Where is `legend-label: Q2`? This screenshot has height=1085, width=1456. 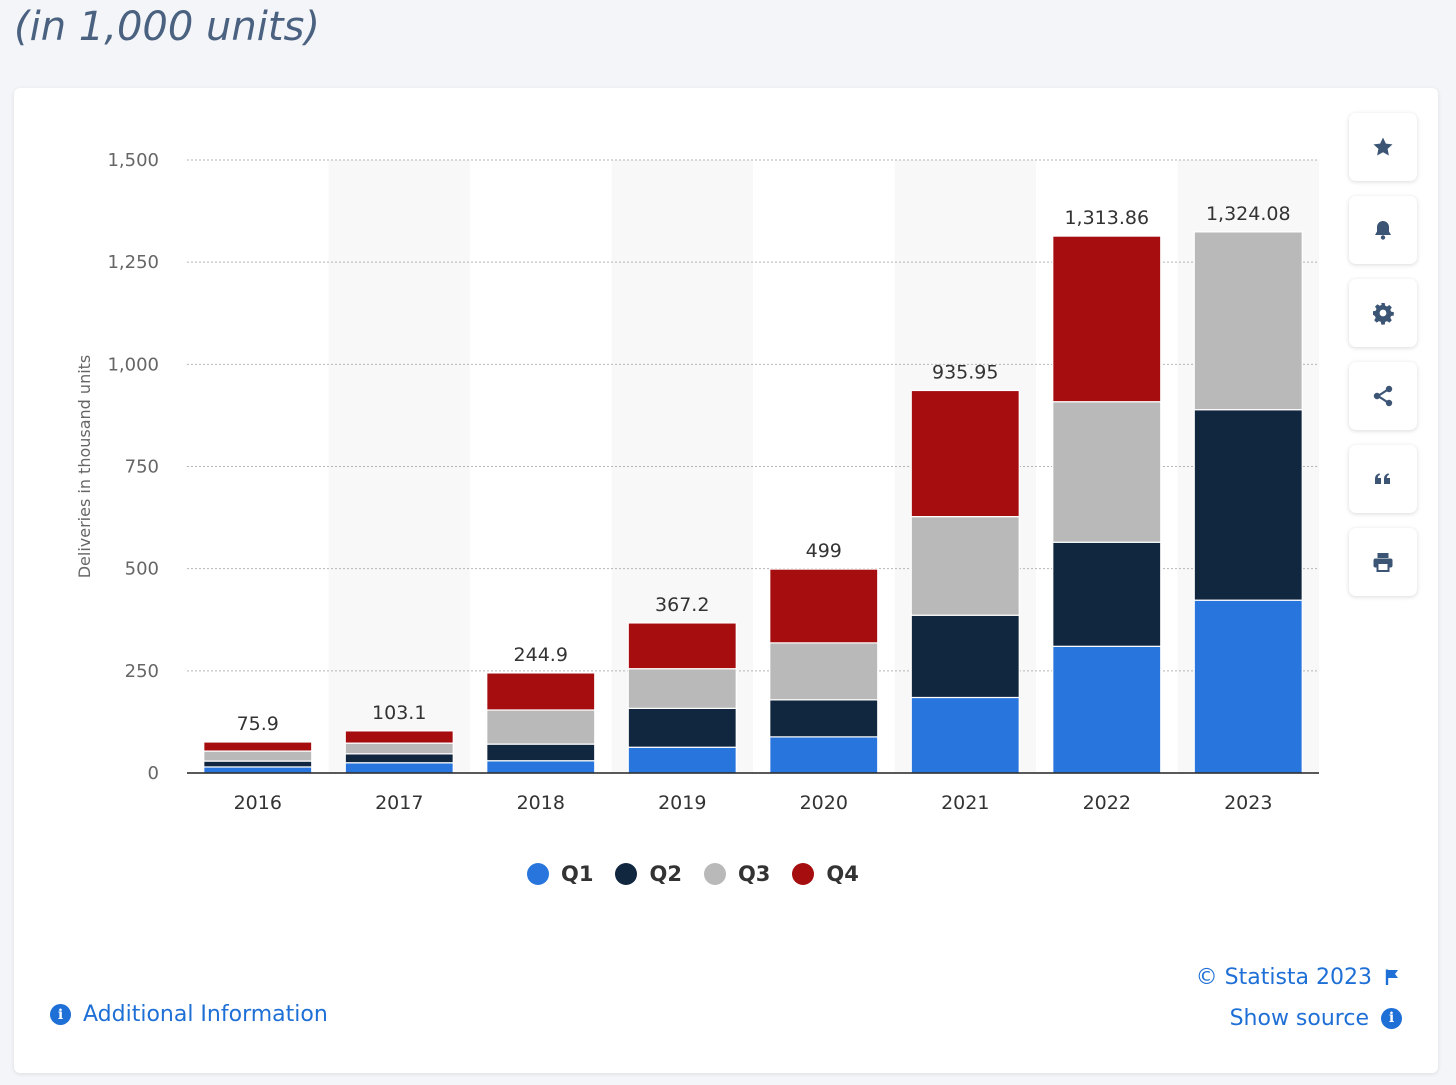
legend-label: Q2 is located at coordinates (665, 874).